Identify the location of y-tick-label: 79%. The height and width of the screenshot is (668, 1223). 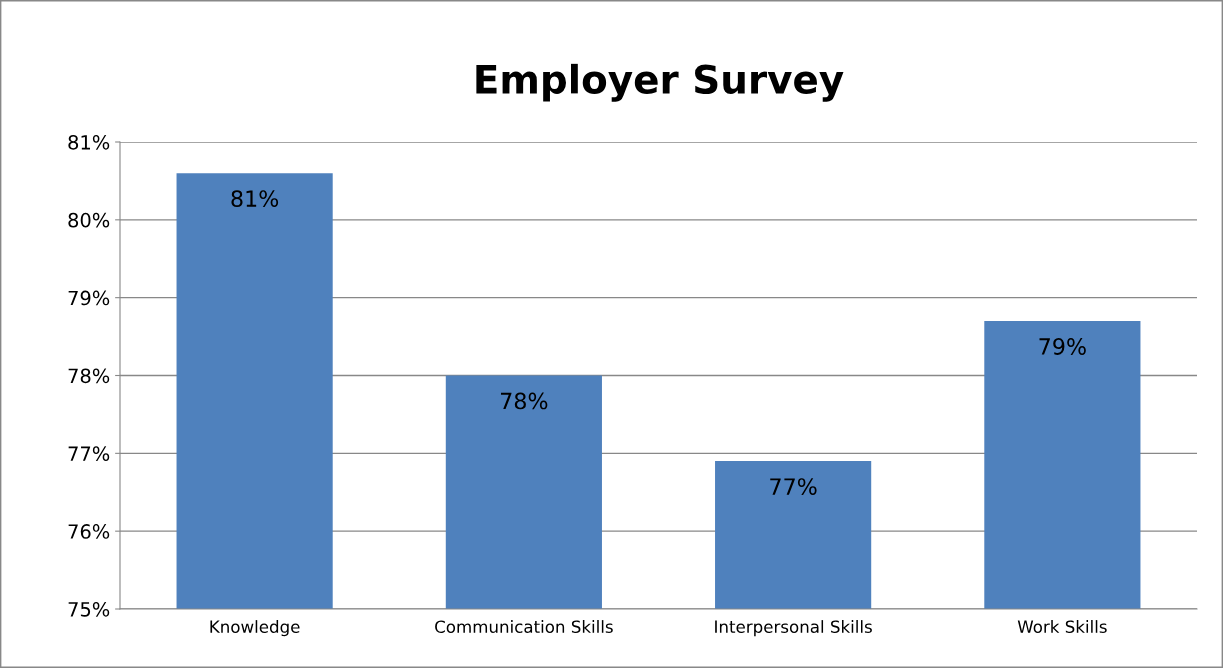
(89, 298).